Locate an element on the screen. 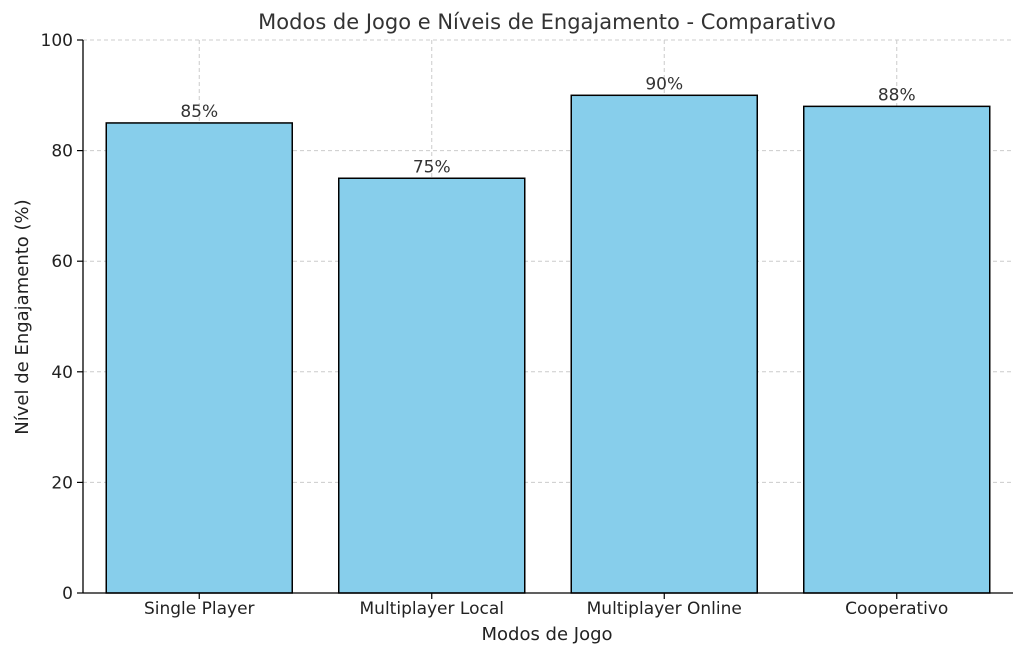 The width and height of the screenshot is (1024, 656). y-axis-label: Nível de Engajamento (%) is located at coordinates (22, 316).